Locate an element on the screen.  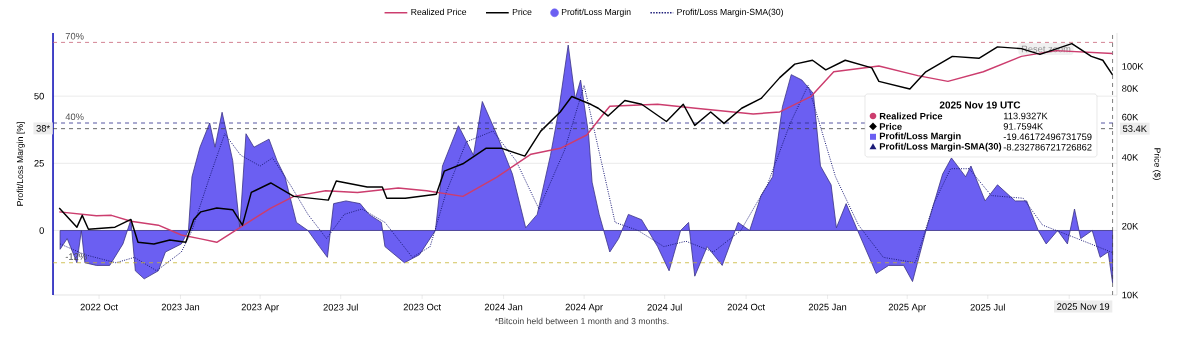
x-tick-label: 2024 Oct is located at coordinates (746, 307).